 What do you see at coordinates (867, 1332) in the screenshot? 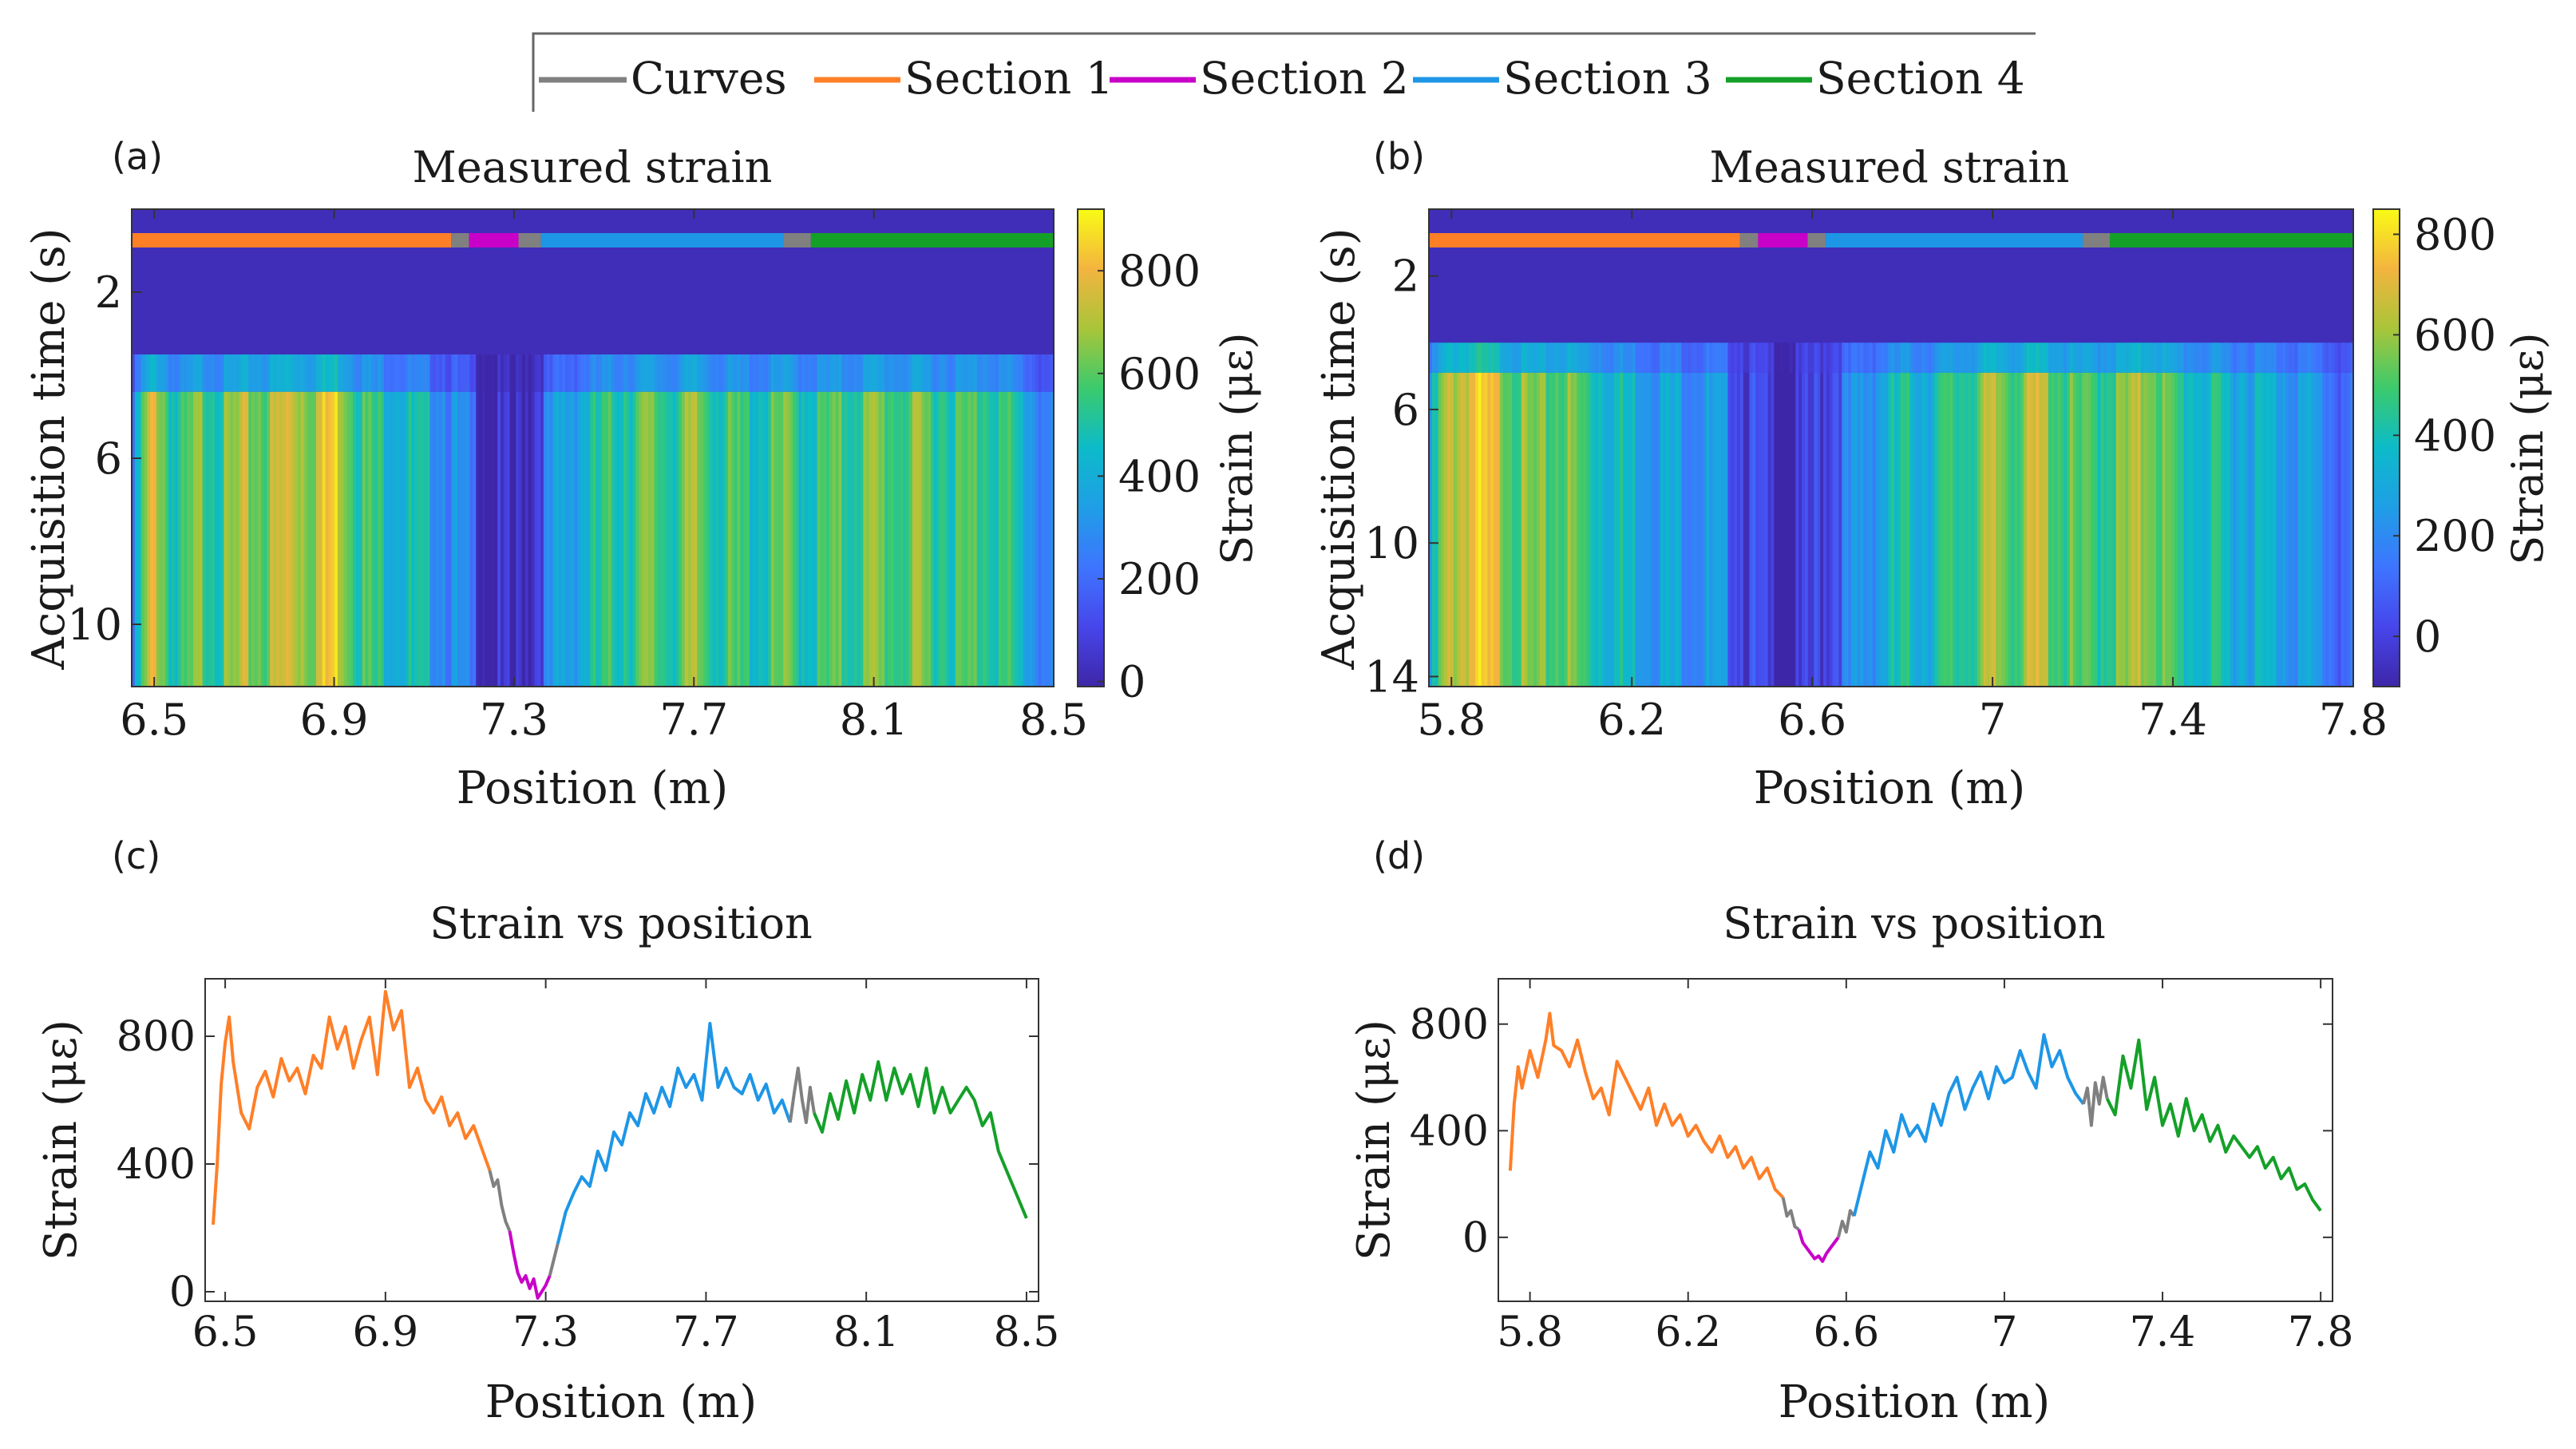
I see `plot-c-x-tick-label: 8.1` at bounding box center [867, 1332].